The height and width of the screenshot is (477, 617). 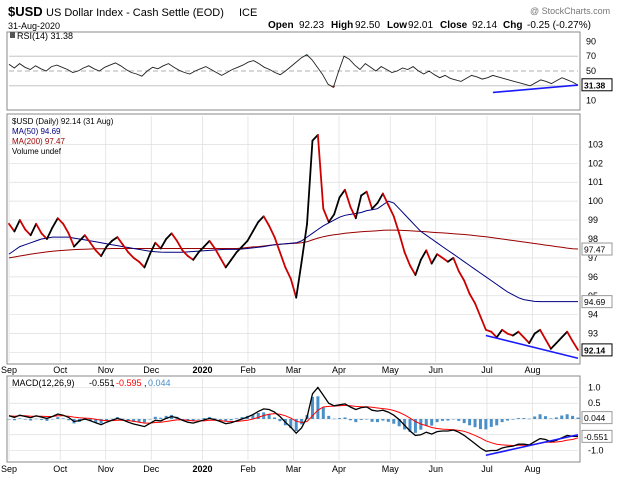 What do you see at coordinates (151, 370) in the screenshot?
I see `price-xtick: Dec` at bounding box center [151, 370].